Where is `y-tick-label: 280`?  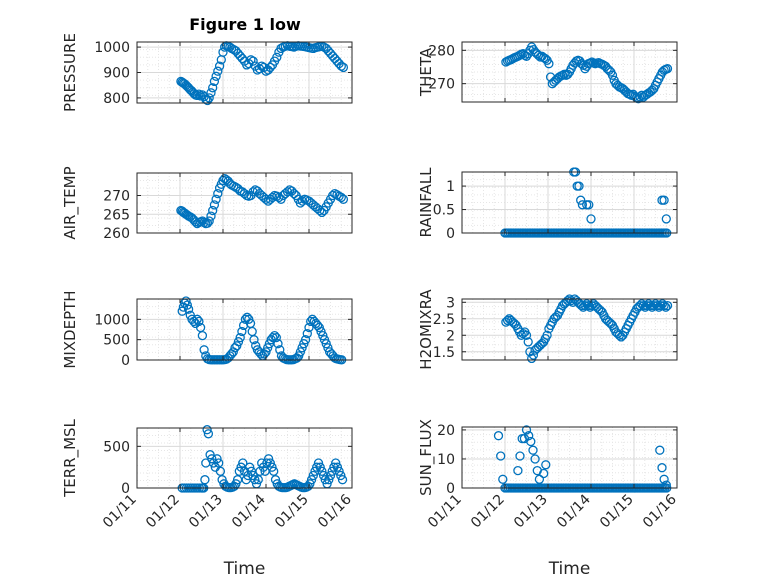 y-tick-label: 280 is located at coordinates (441, 51).